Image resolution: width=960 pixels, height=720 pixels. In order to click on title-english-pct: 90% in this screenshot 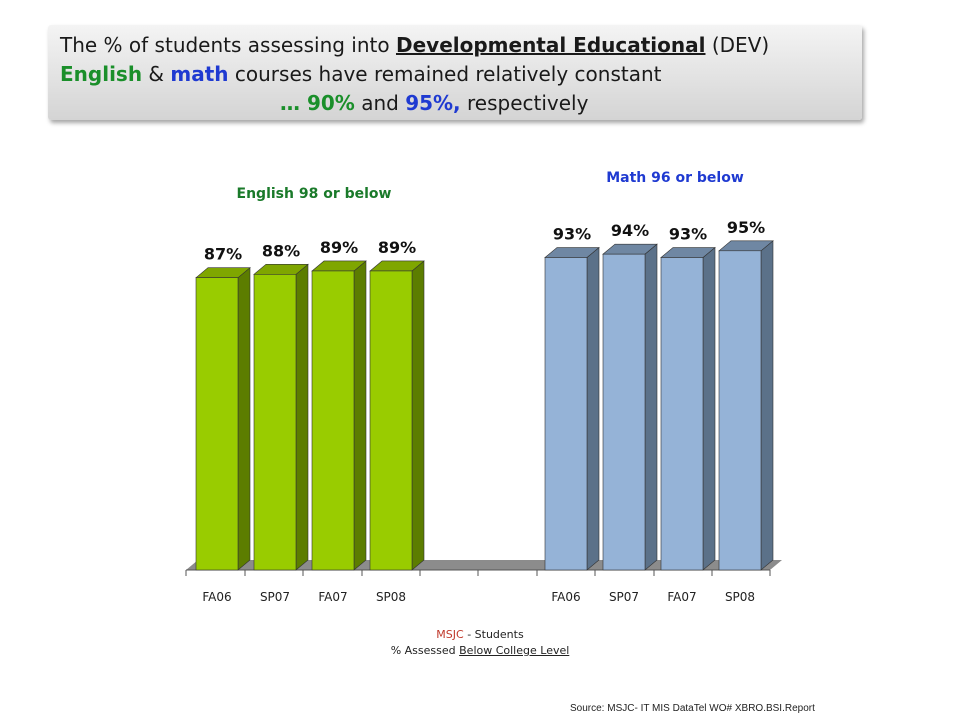, I will do `click(330, 103)`.